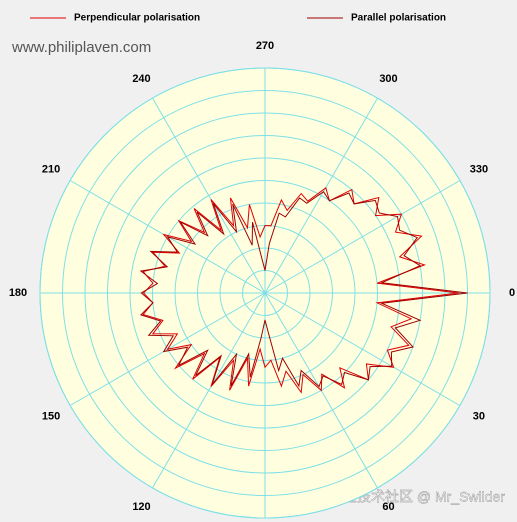 The width and height of the screenshot is (517, 522). What do you see at coordinates (51, 169) in the screenshot?
I see `angle-tick-label: 210` at bounding box center [51, 169].